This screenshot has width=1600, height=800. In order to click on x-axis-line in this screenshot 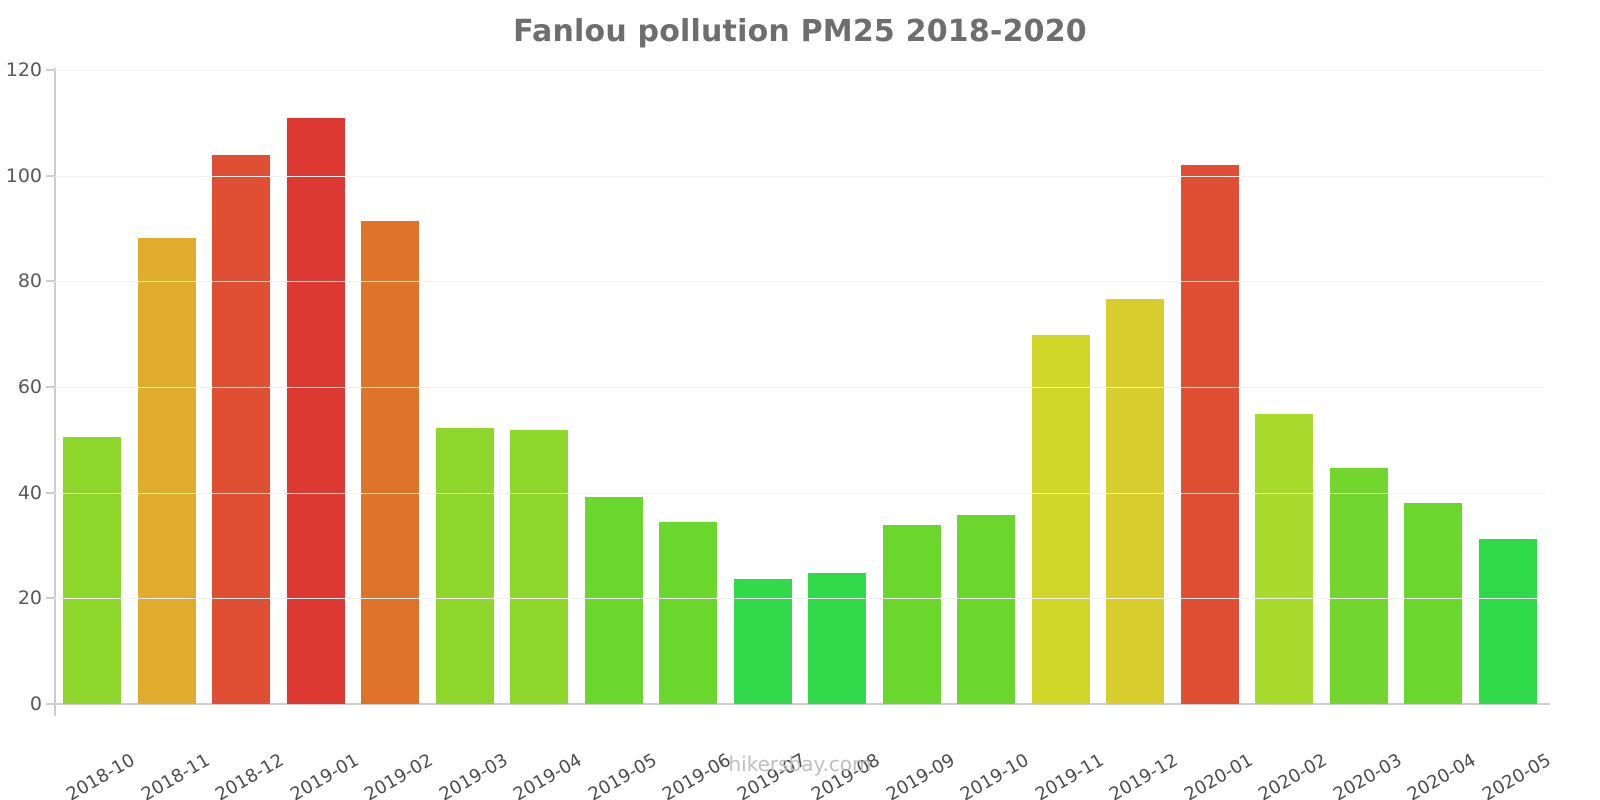, I will do `click(798, 704)`.